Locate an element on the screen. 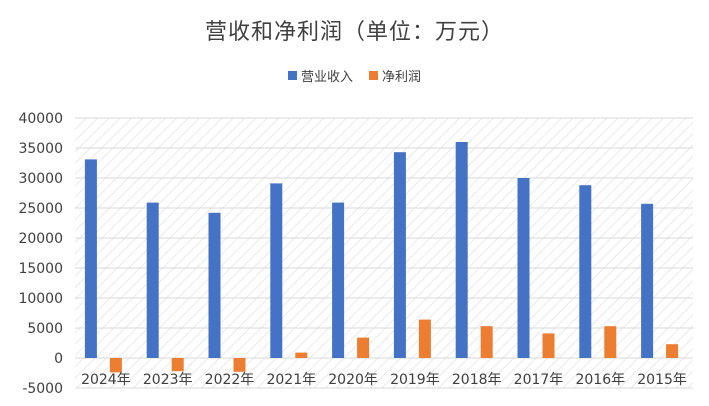 The width and height of the screenshot is (709, 406). legend-item-net-profit: 净利润 is located at coordinates (395, 75).